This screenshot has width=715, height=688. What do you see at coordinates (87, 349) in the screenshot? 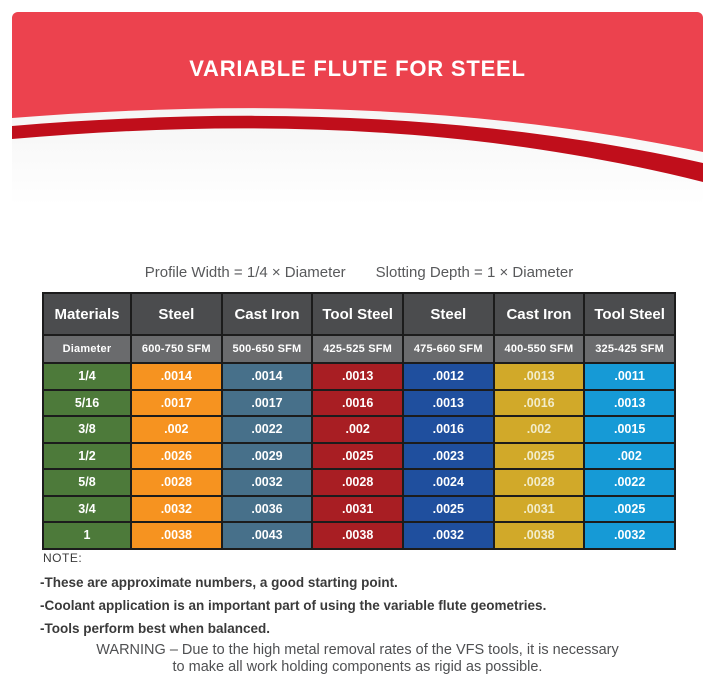
I see `header-diameter: Diameter` at bounding box center [87, 349].